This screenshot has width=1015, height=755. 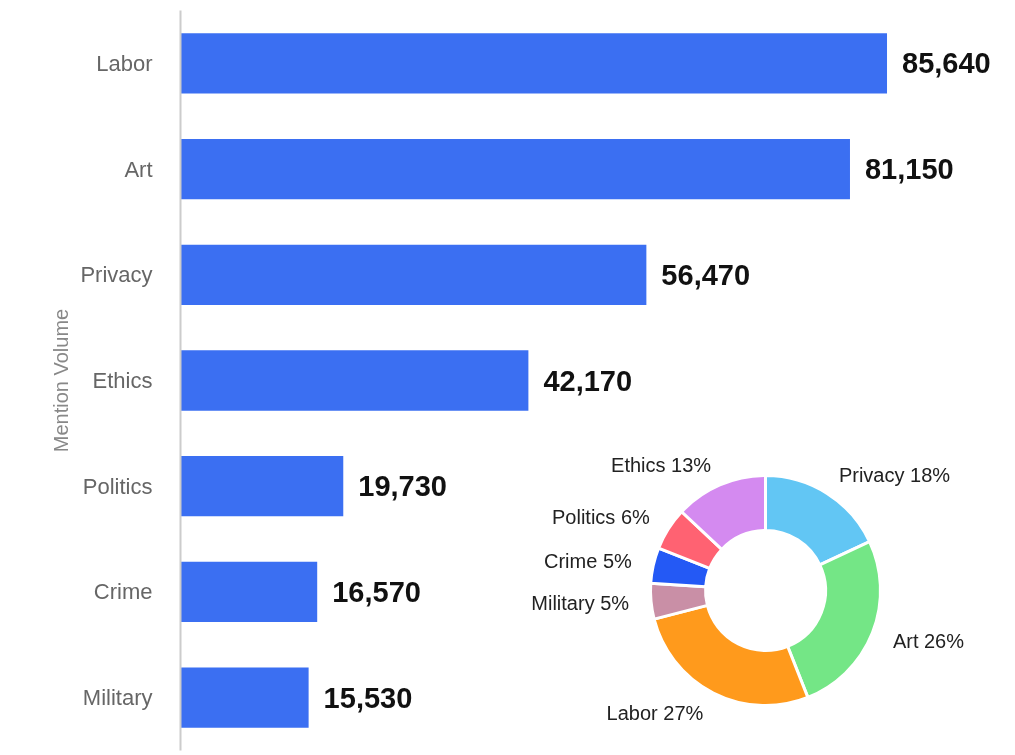 What do you see at coordinates (368, 697) in the screenshot?
I see `data-label: 15,530` at bounding box center [368, 697].